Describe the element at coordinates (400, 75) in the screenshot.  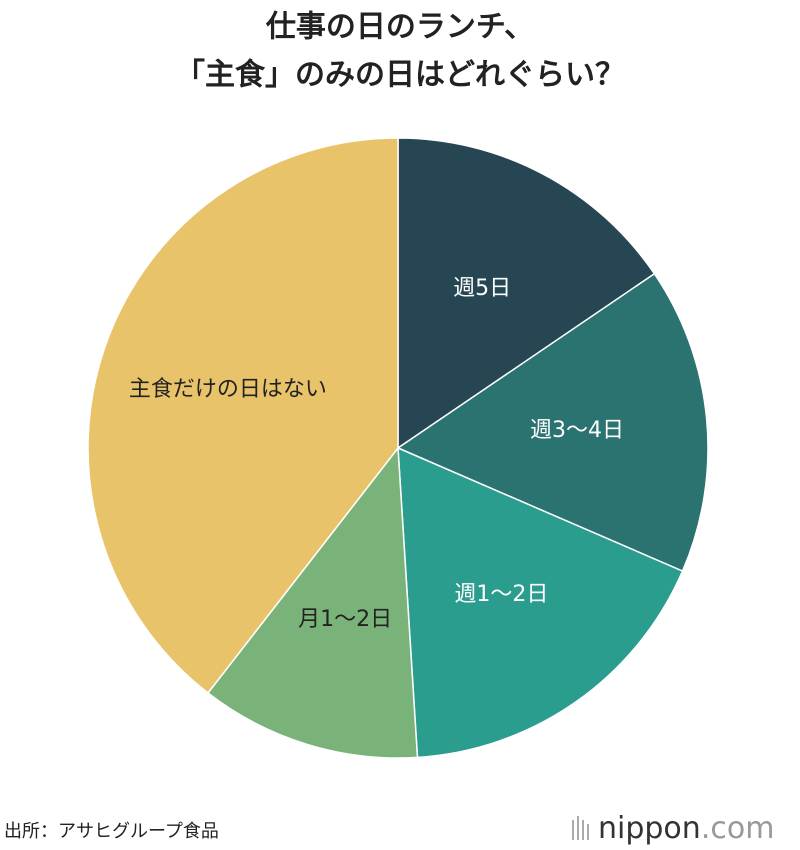
I see `chart-title: 「主食」のみの日はどれぐらい？` at that location.